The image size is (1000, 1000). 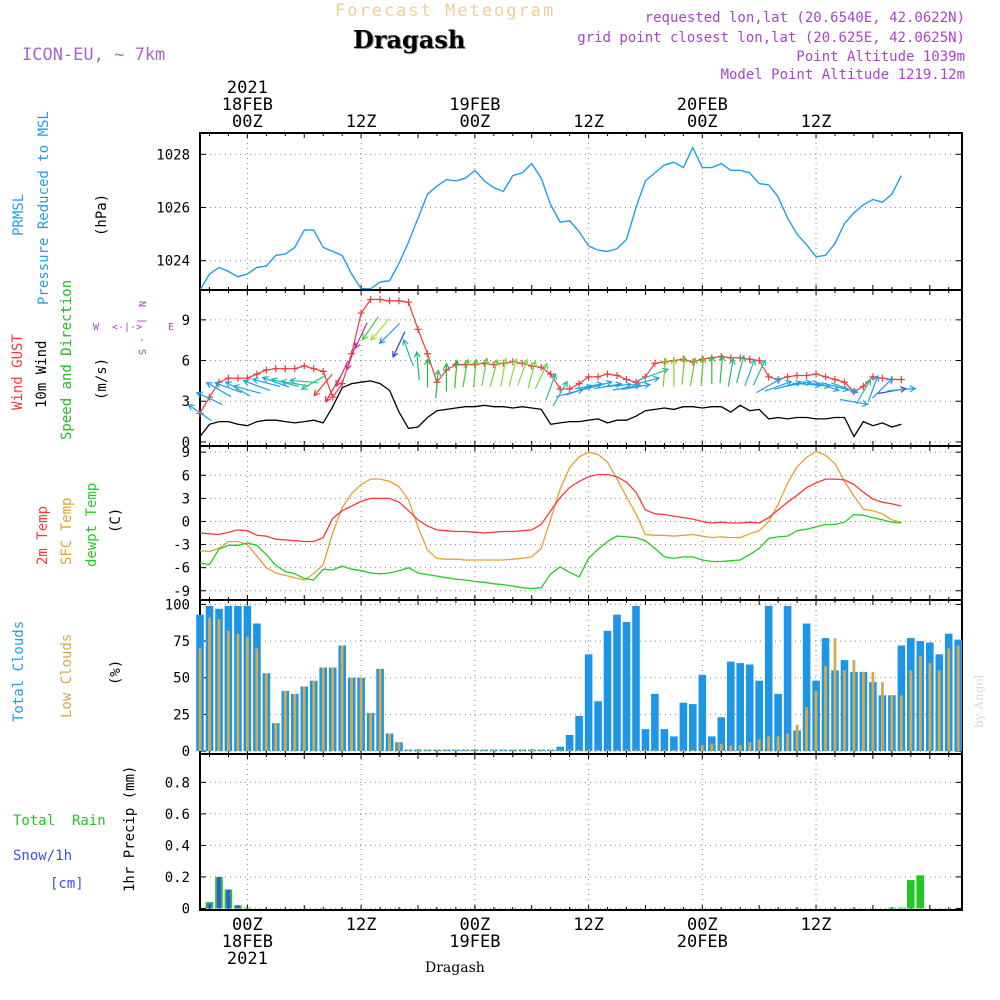 What do you see at coordinates (181, 715) in the screenshot?
I see `clouds-ytick-label: 25` at bounding box center [181, 715].